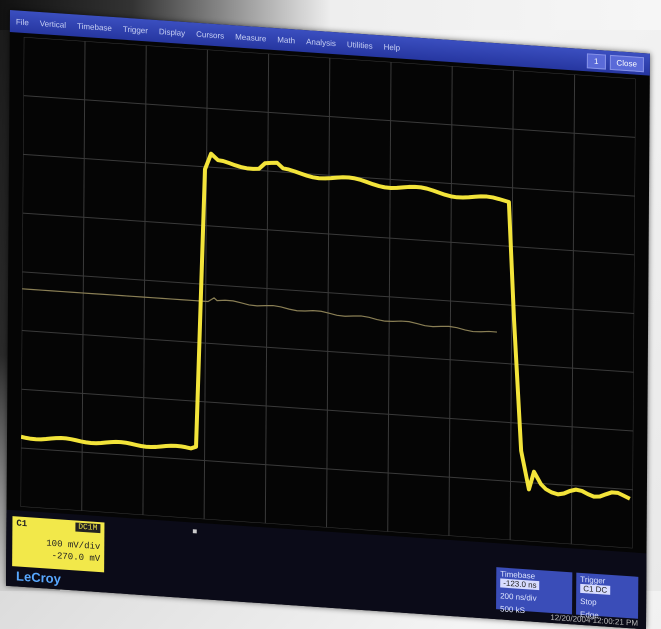 This screenshot has width=661, height=629. What do you see at coordinates (22, 524) in the screenshot?
I see `channel-label: C1` at bounding box center [22, 524].